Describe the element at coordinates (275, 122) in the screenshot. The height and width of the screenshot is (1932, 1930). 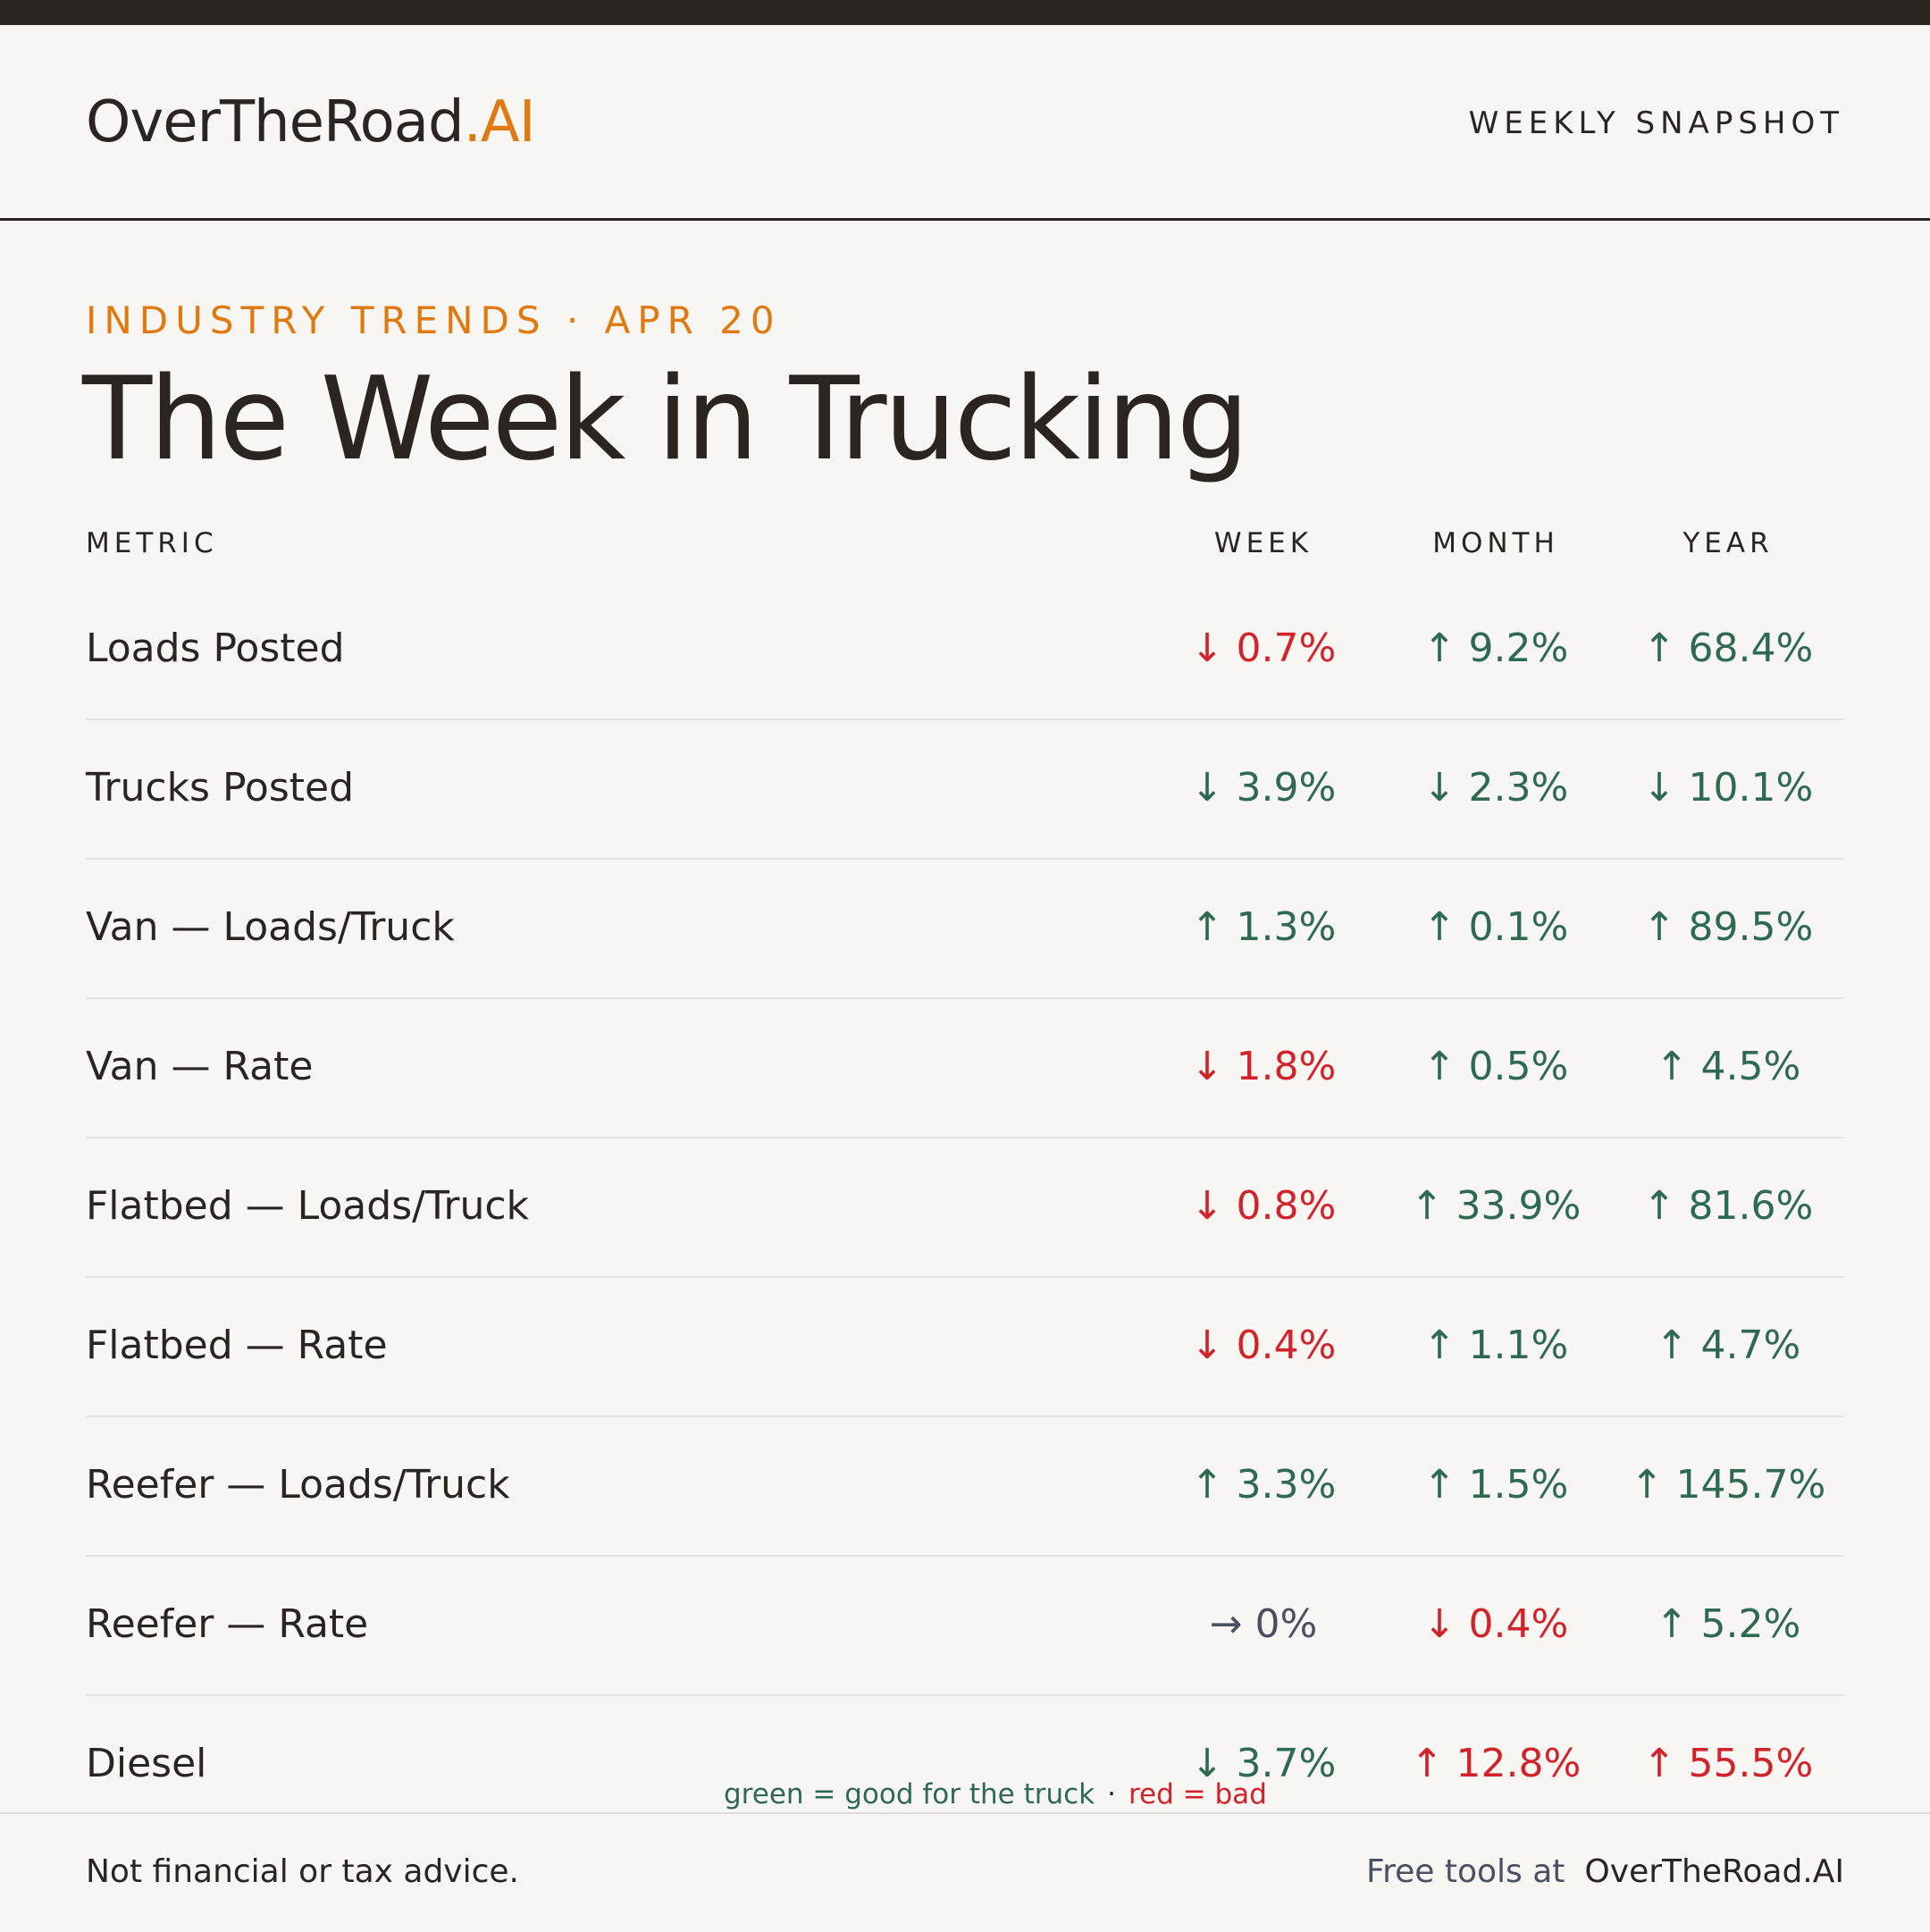
I see `brand-name: OverTheRoad` at that location.